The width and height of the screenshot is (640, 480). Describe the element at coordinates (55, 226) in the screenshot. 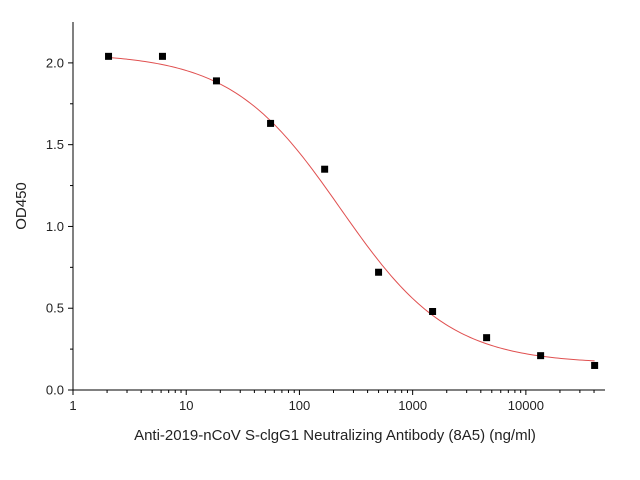

I see `y-tick-label: 1.0` at that location.